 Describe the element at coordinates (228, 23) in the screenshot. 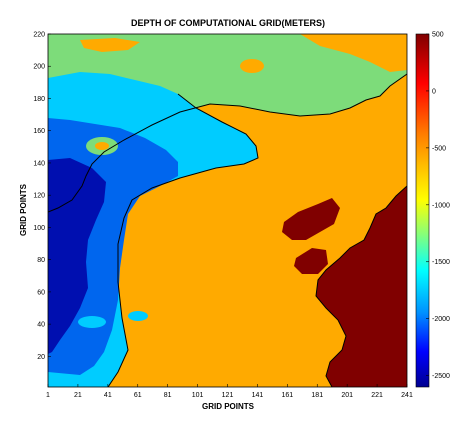

I see `chart-title: DEPTH OF COMPUTATIONAL GRID(METERS)` at that location.